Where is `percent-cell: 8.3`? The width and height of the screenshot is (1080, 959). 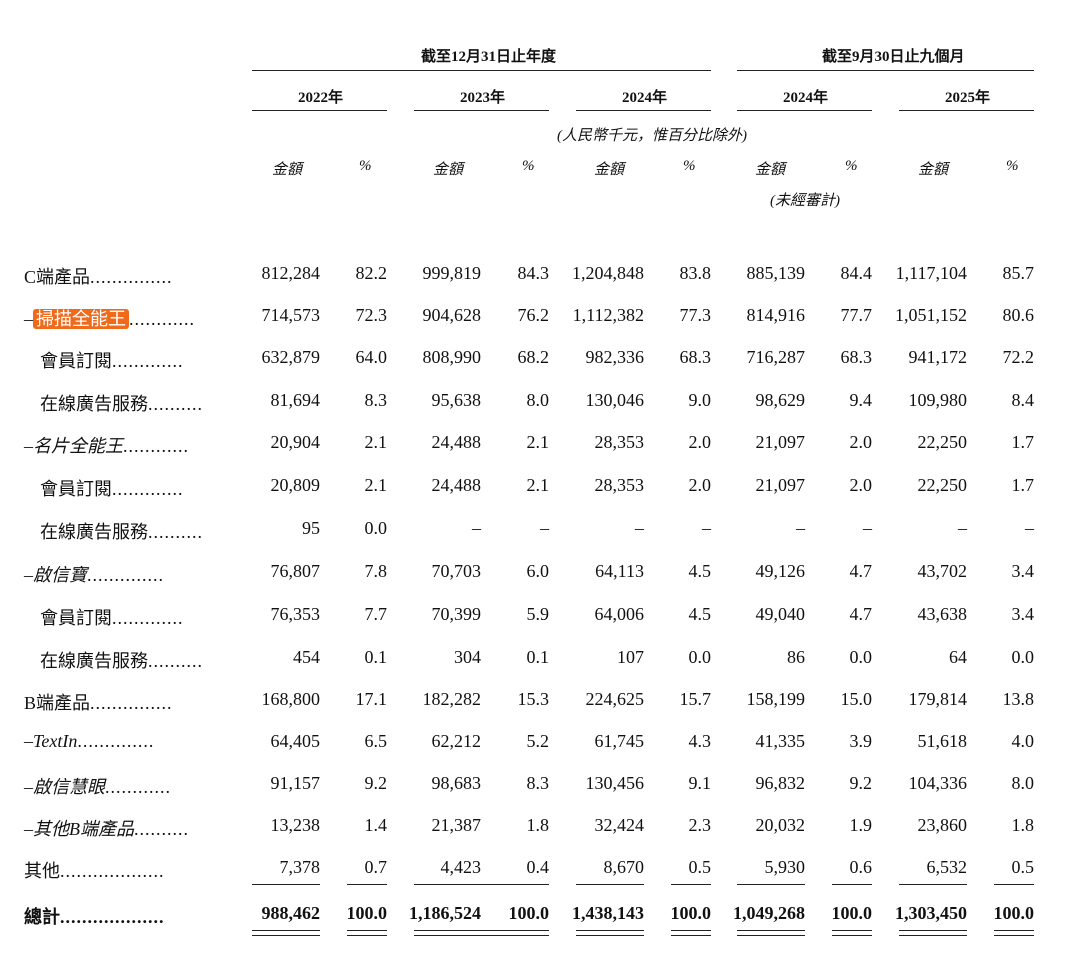
percent-cell: 8.3 is located at coordinates (538, 783).